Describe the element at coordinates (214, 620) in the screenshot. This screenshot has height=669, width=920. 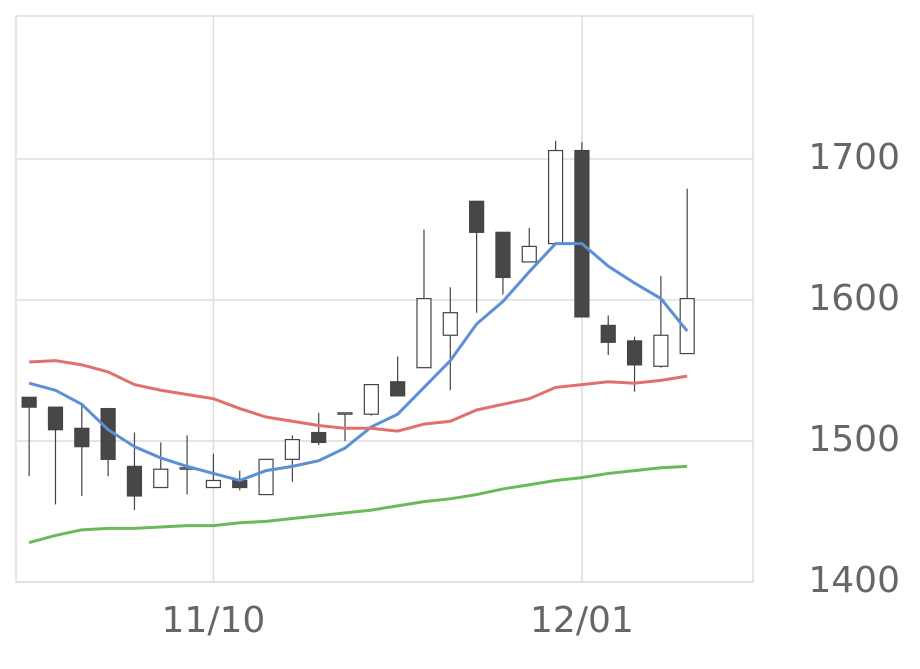
I see `x-tick-label: 11/10` at that location.